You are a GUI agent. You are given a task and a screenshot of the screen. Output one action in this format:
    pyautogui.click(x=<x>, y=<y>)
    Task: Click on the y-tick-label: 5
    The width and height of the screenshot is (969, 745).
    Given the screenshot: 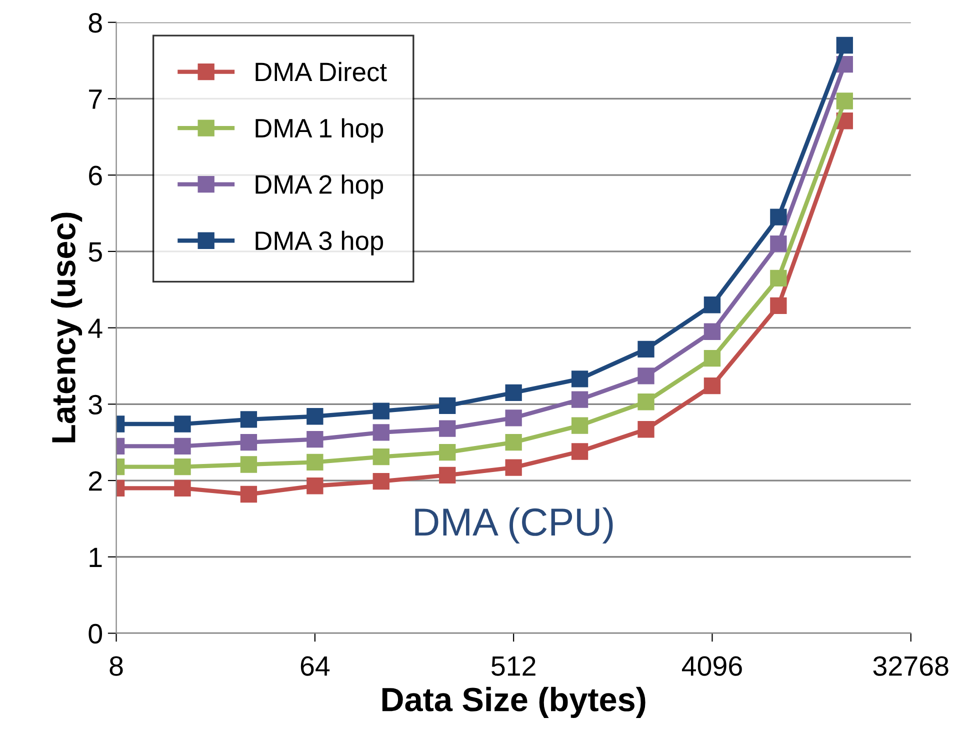 What is the action you would take?
    pyautogui.click(x=95, y=252)
    